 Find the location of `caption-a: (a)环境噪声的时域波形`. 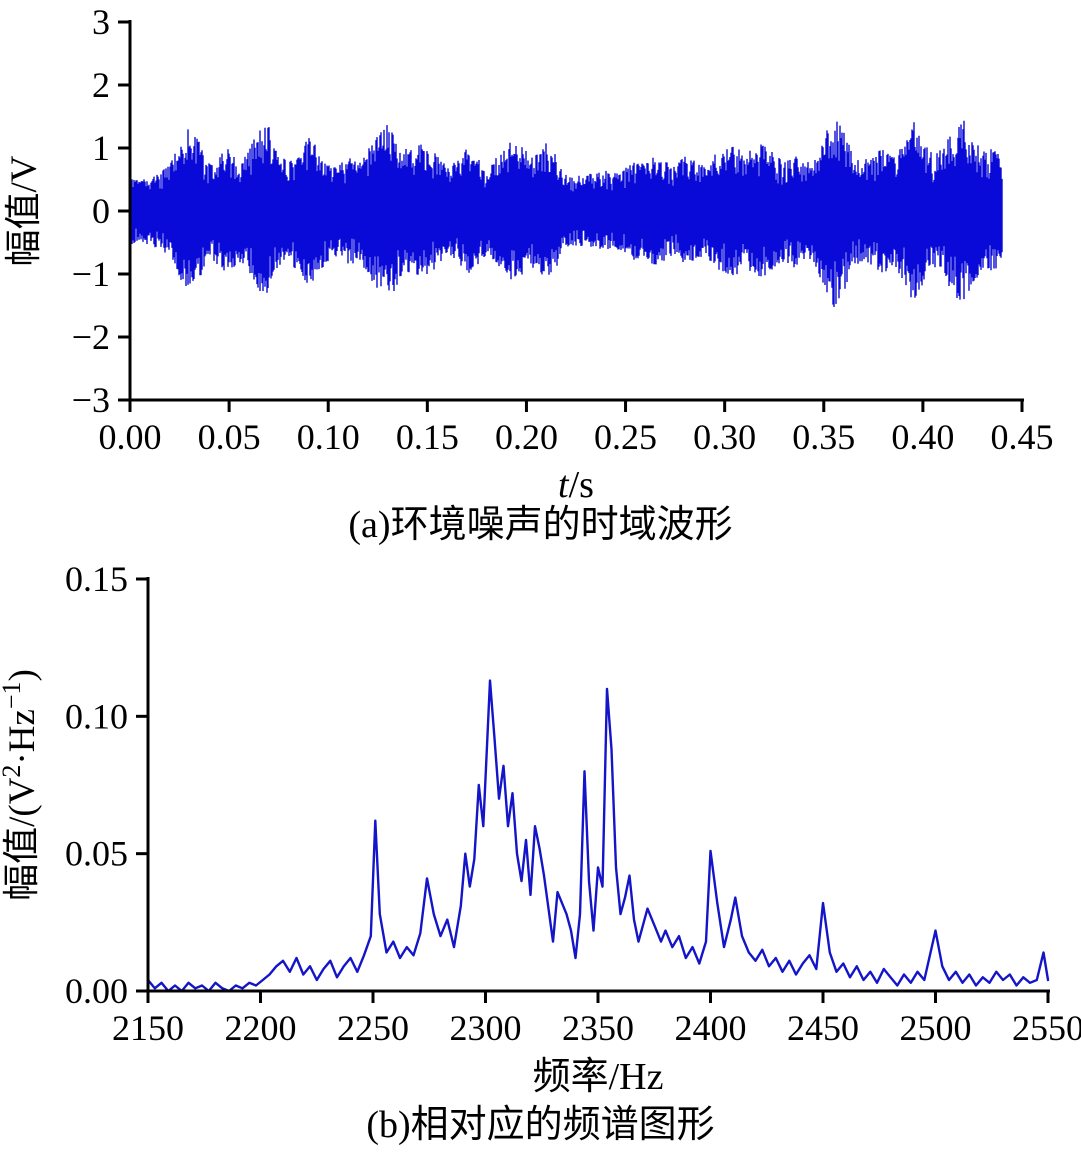

caption-a: (a)环境噪声的时域波形 is located at coordinates (540, 525).